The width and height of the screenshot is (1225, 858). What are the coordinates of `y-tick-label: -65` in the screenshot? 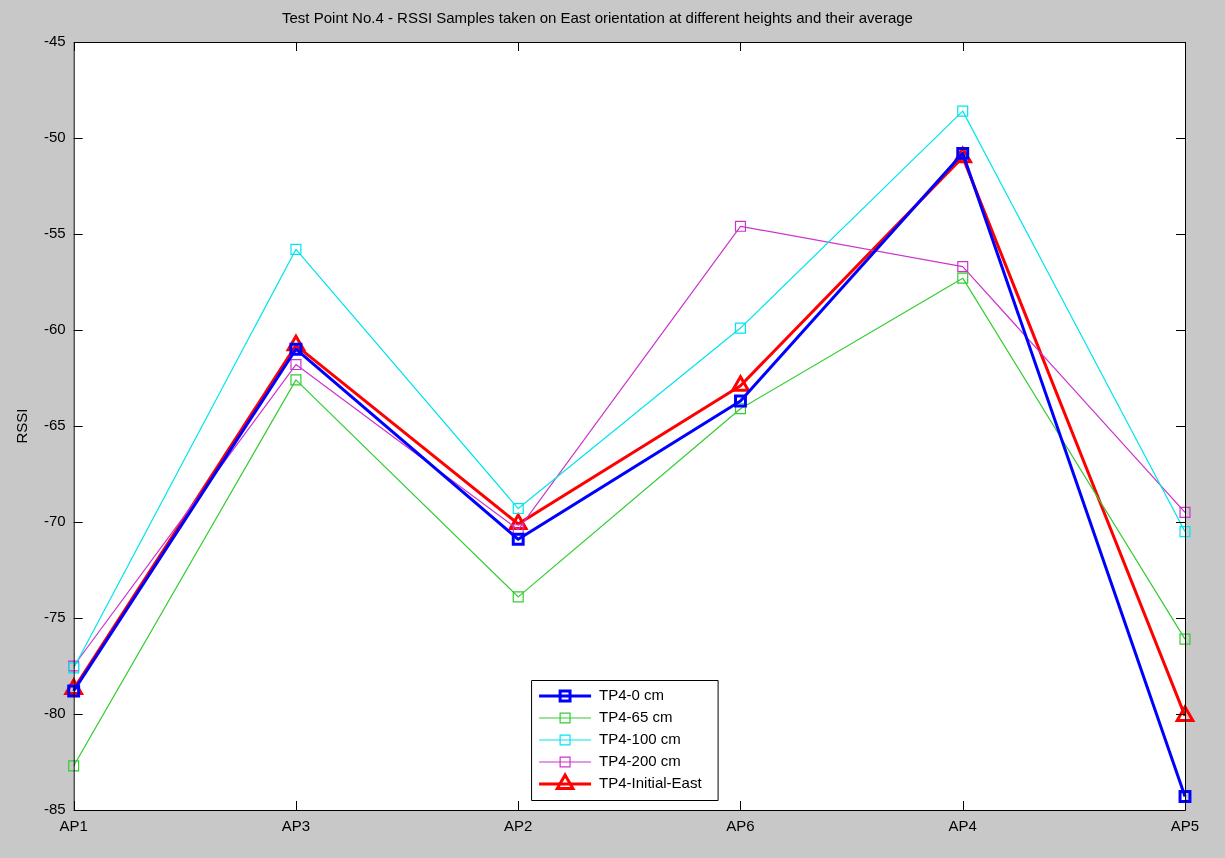 It's located at (54, 425).